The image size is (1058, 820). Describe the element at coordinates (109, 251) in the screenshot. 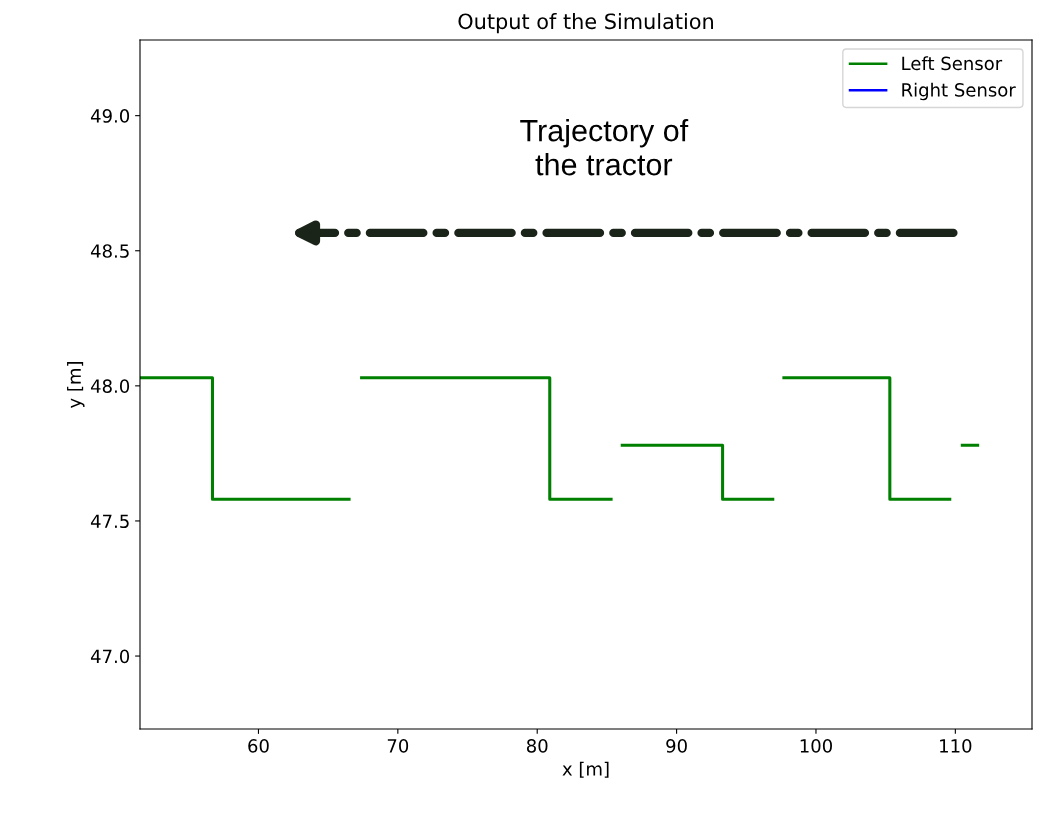

I see `y-tick-label: 48.5` at that location.